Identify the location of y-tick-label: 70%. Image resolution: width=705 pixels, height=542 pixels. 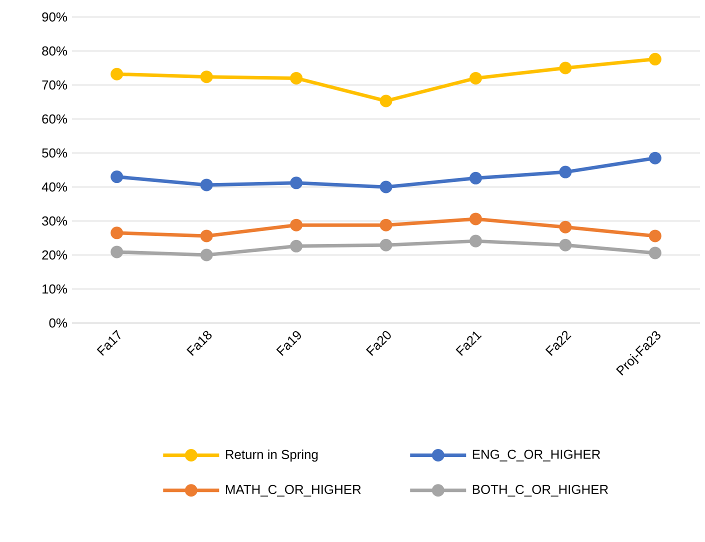
(55, 85).